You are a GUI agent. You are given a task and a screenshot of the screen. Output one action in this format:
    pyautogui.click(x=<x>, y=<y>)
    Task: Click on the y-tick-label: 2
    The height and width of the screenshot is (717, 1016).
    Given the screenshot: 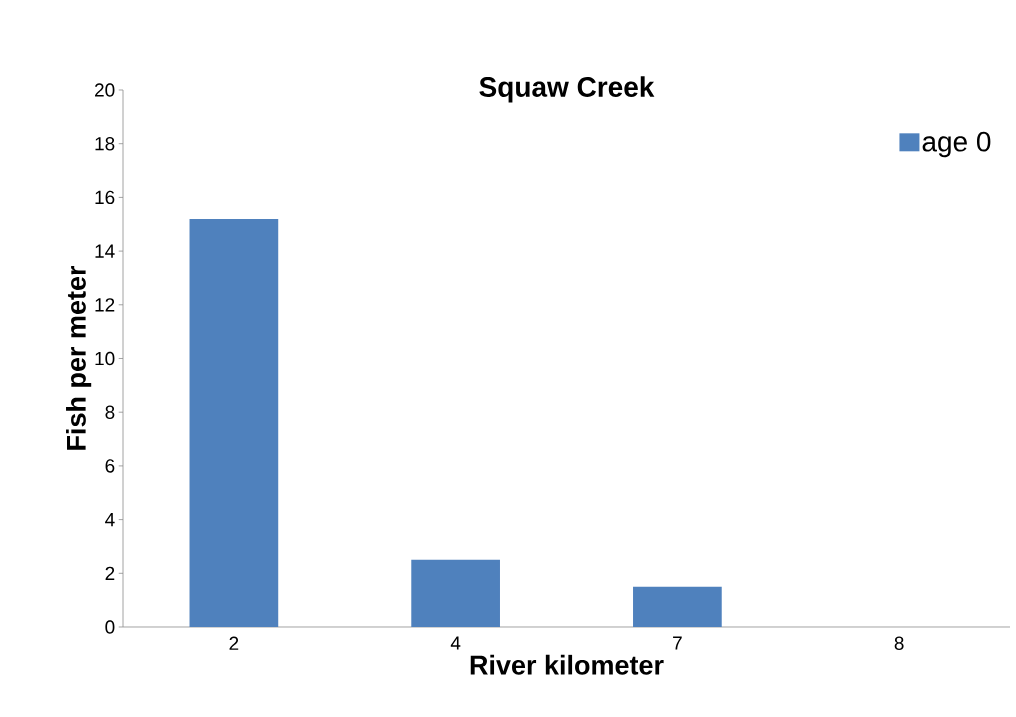 What is the action you would take?
    pyautogui.click(x=110, y=573)
    